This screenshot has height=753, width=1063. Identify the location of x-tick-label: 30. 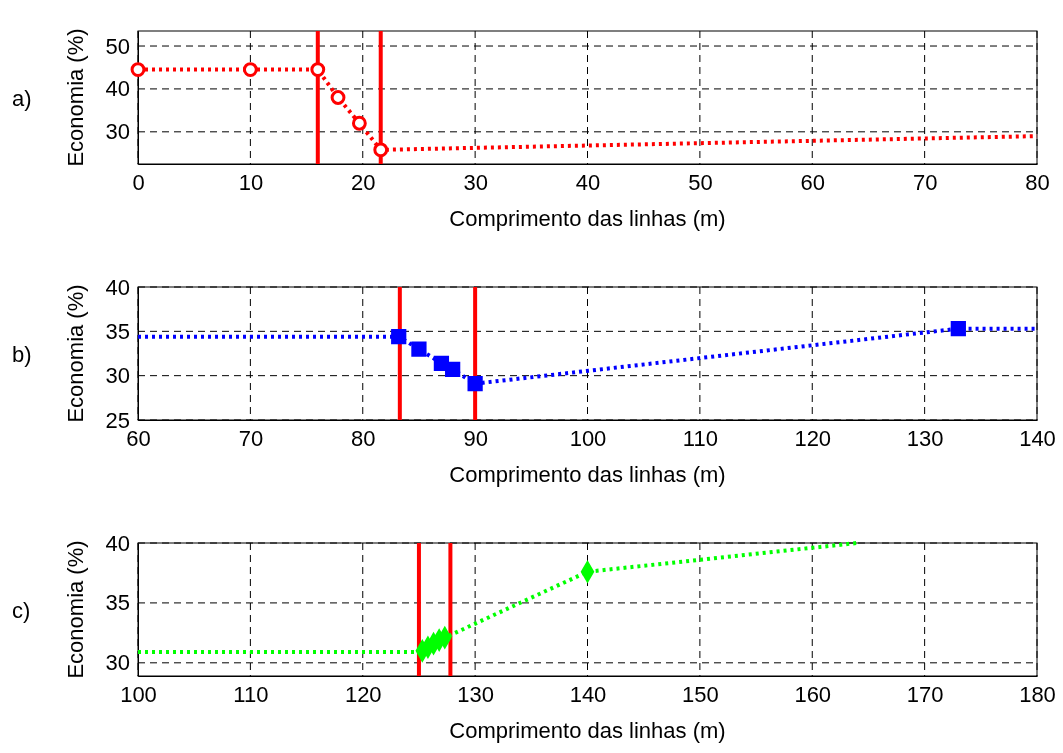
(475, 182).